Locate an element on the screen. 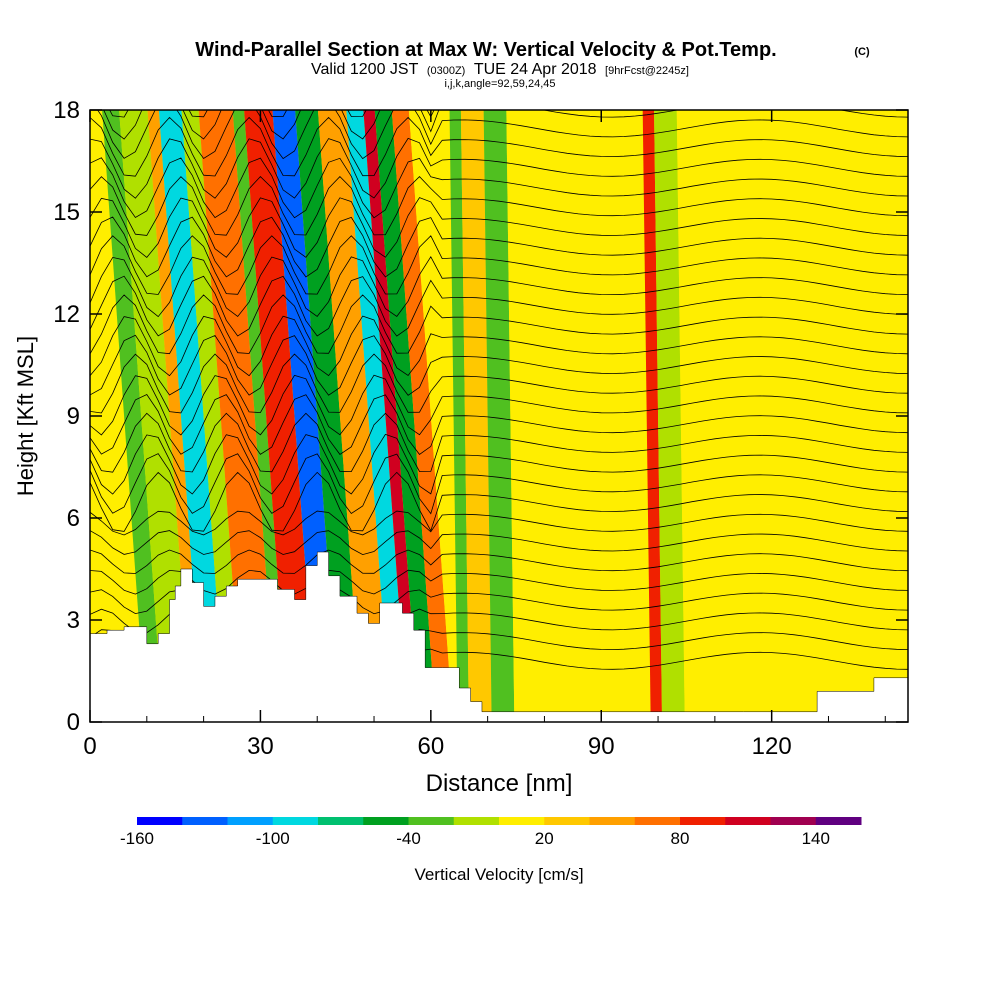 This screenshot has width=1000, height=1005. y-tick-label: 6 is located at coordinates (73, 518).